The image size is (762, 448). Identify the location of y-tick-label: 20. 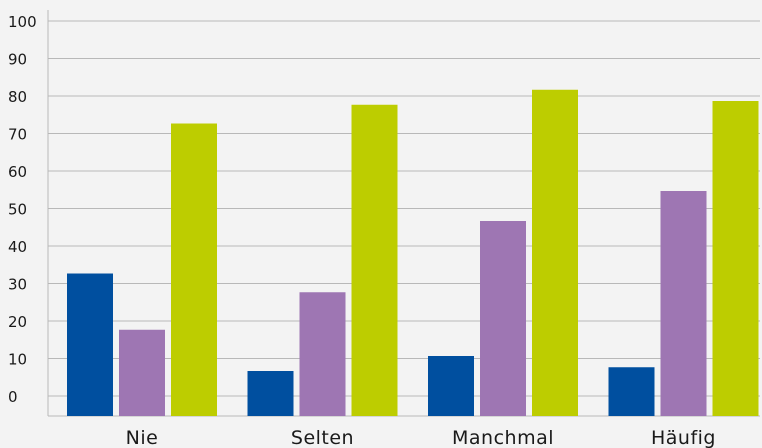
(17, 322).